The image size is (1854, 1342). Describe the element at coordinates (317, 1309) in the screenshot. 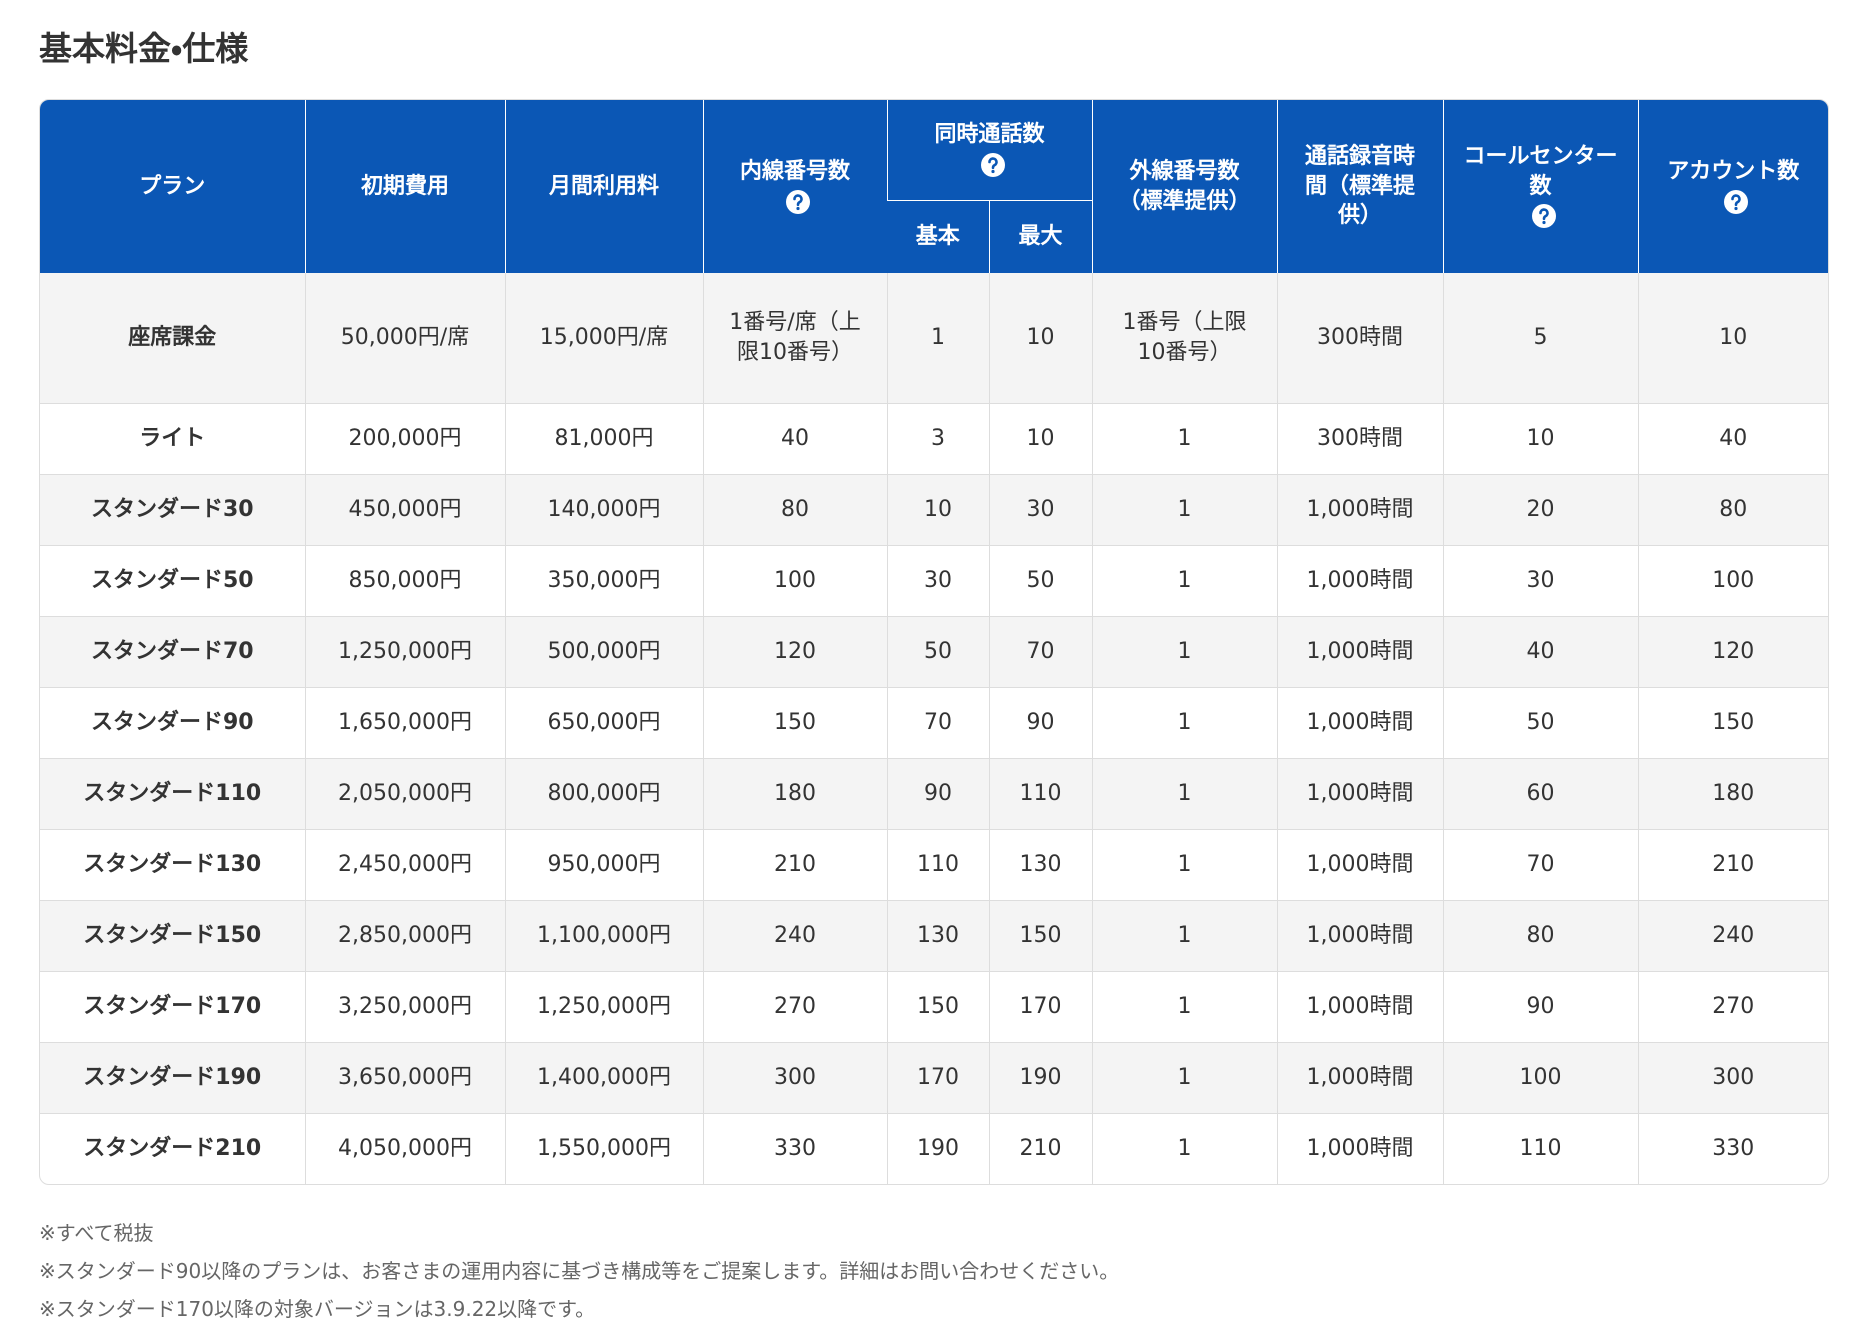

I see `note: ※スタンダード170以降の対象バージョンは3.9.22以降です。` at that location.